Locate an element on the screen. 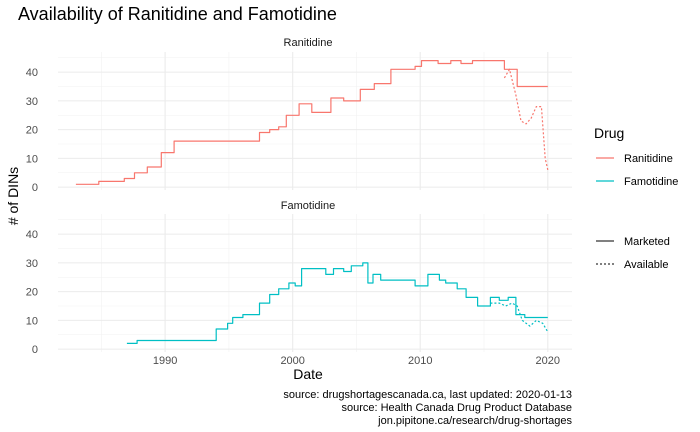 This screenshot has height=432, width=700. y-tick-label-ranitidine: 30 is located at coordinates (32, 102).